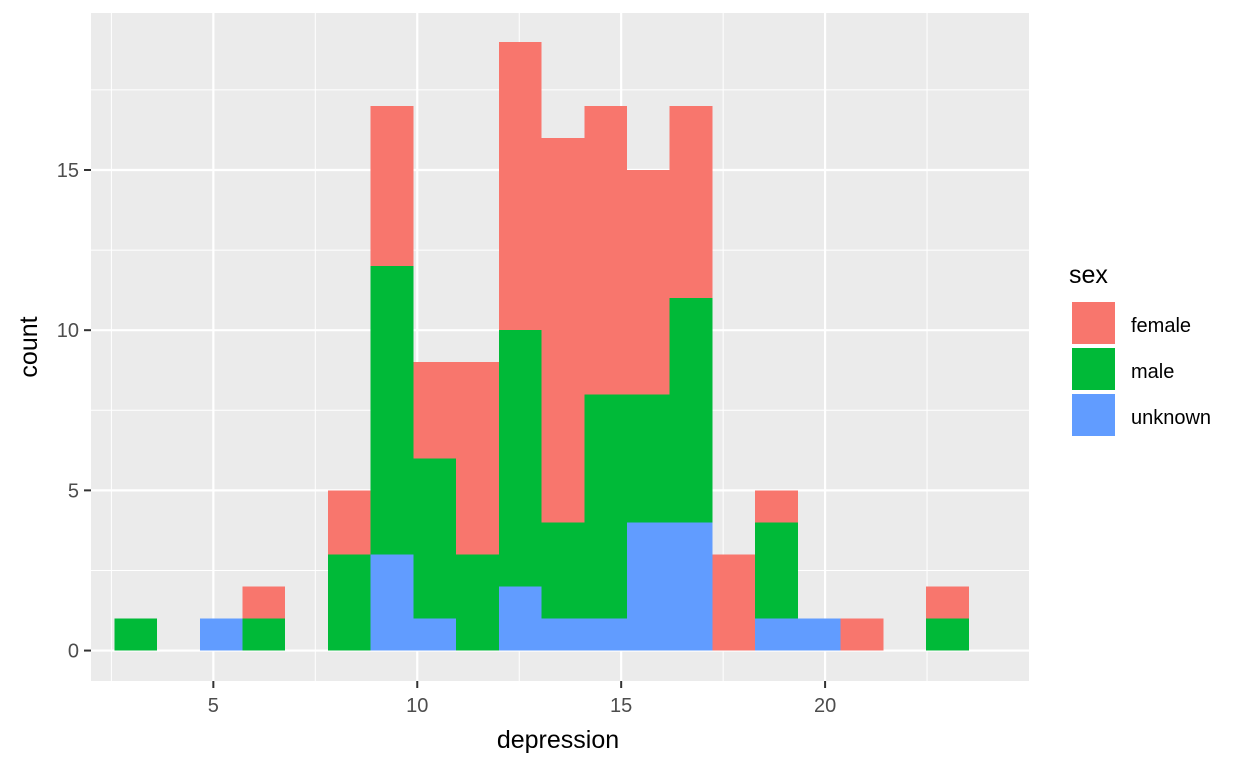 The image size is (1248, 768). What do you see at coordinates (558, 740) in the screenshot?
I see `x-axis-title: depression` at bounding box center [558, 740].